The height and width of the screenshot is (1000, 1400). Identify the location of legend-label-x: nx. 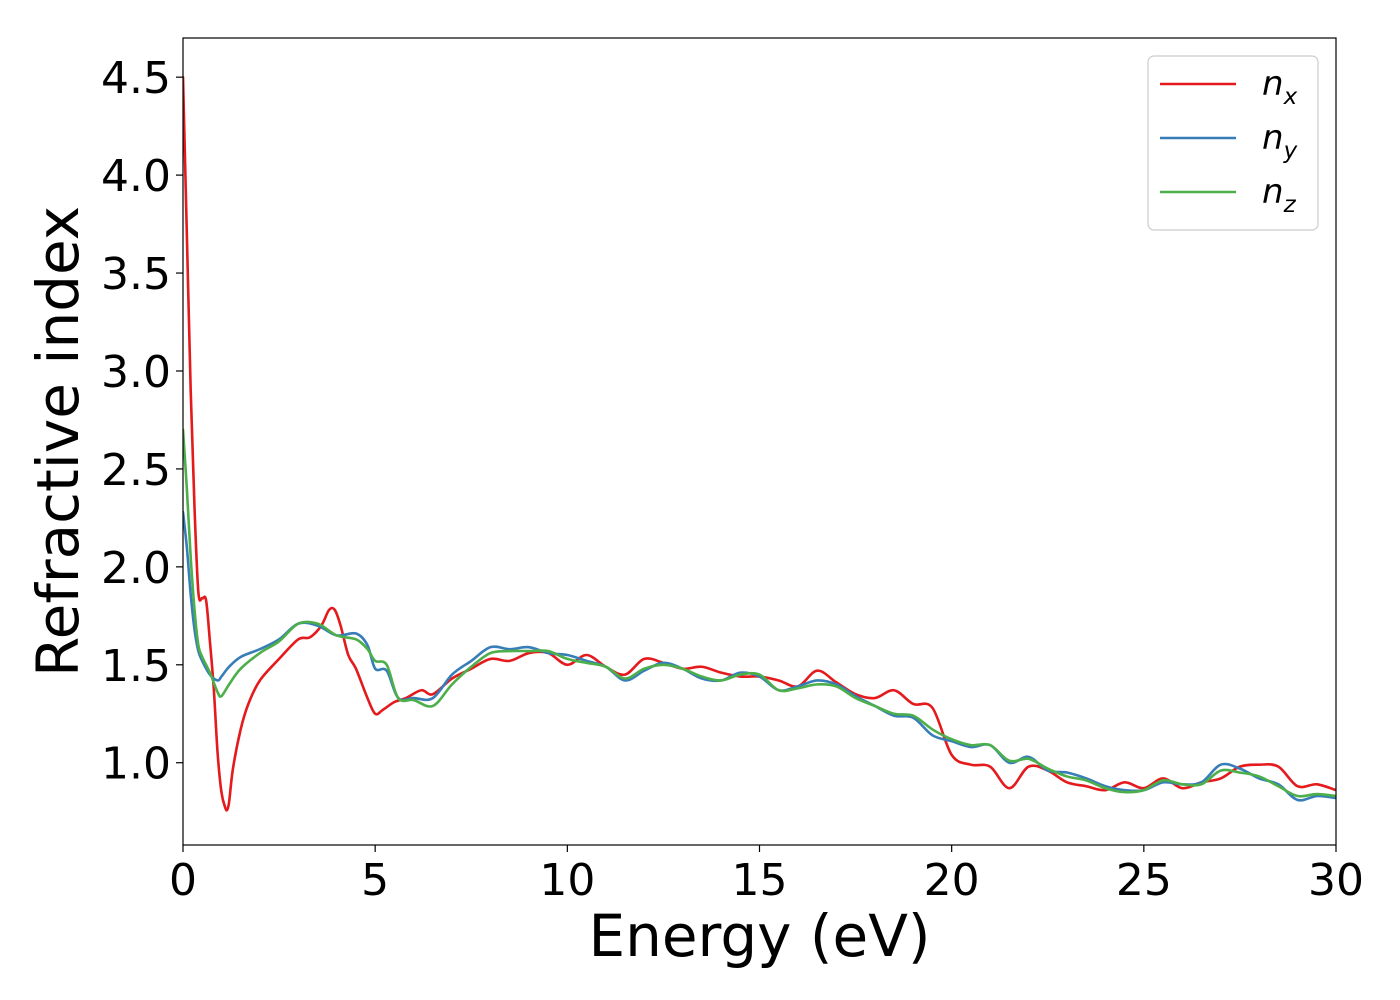
(1280, 87).